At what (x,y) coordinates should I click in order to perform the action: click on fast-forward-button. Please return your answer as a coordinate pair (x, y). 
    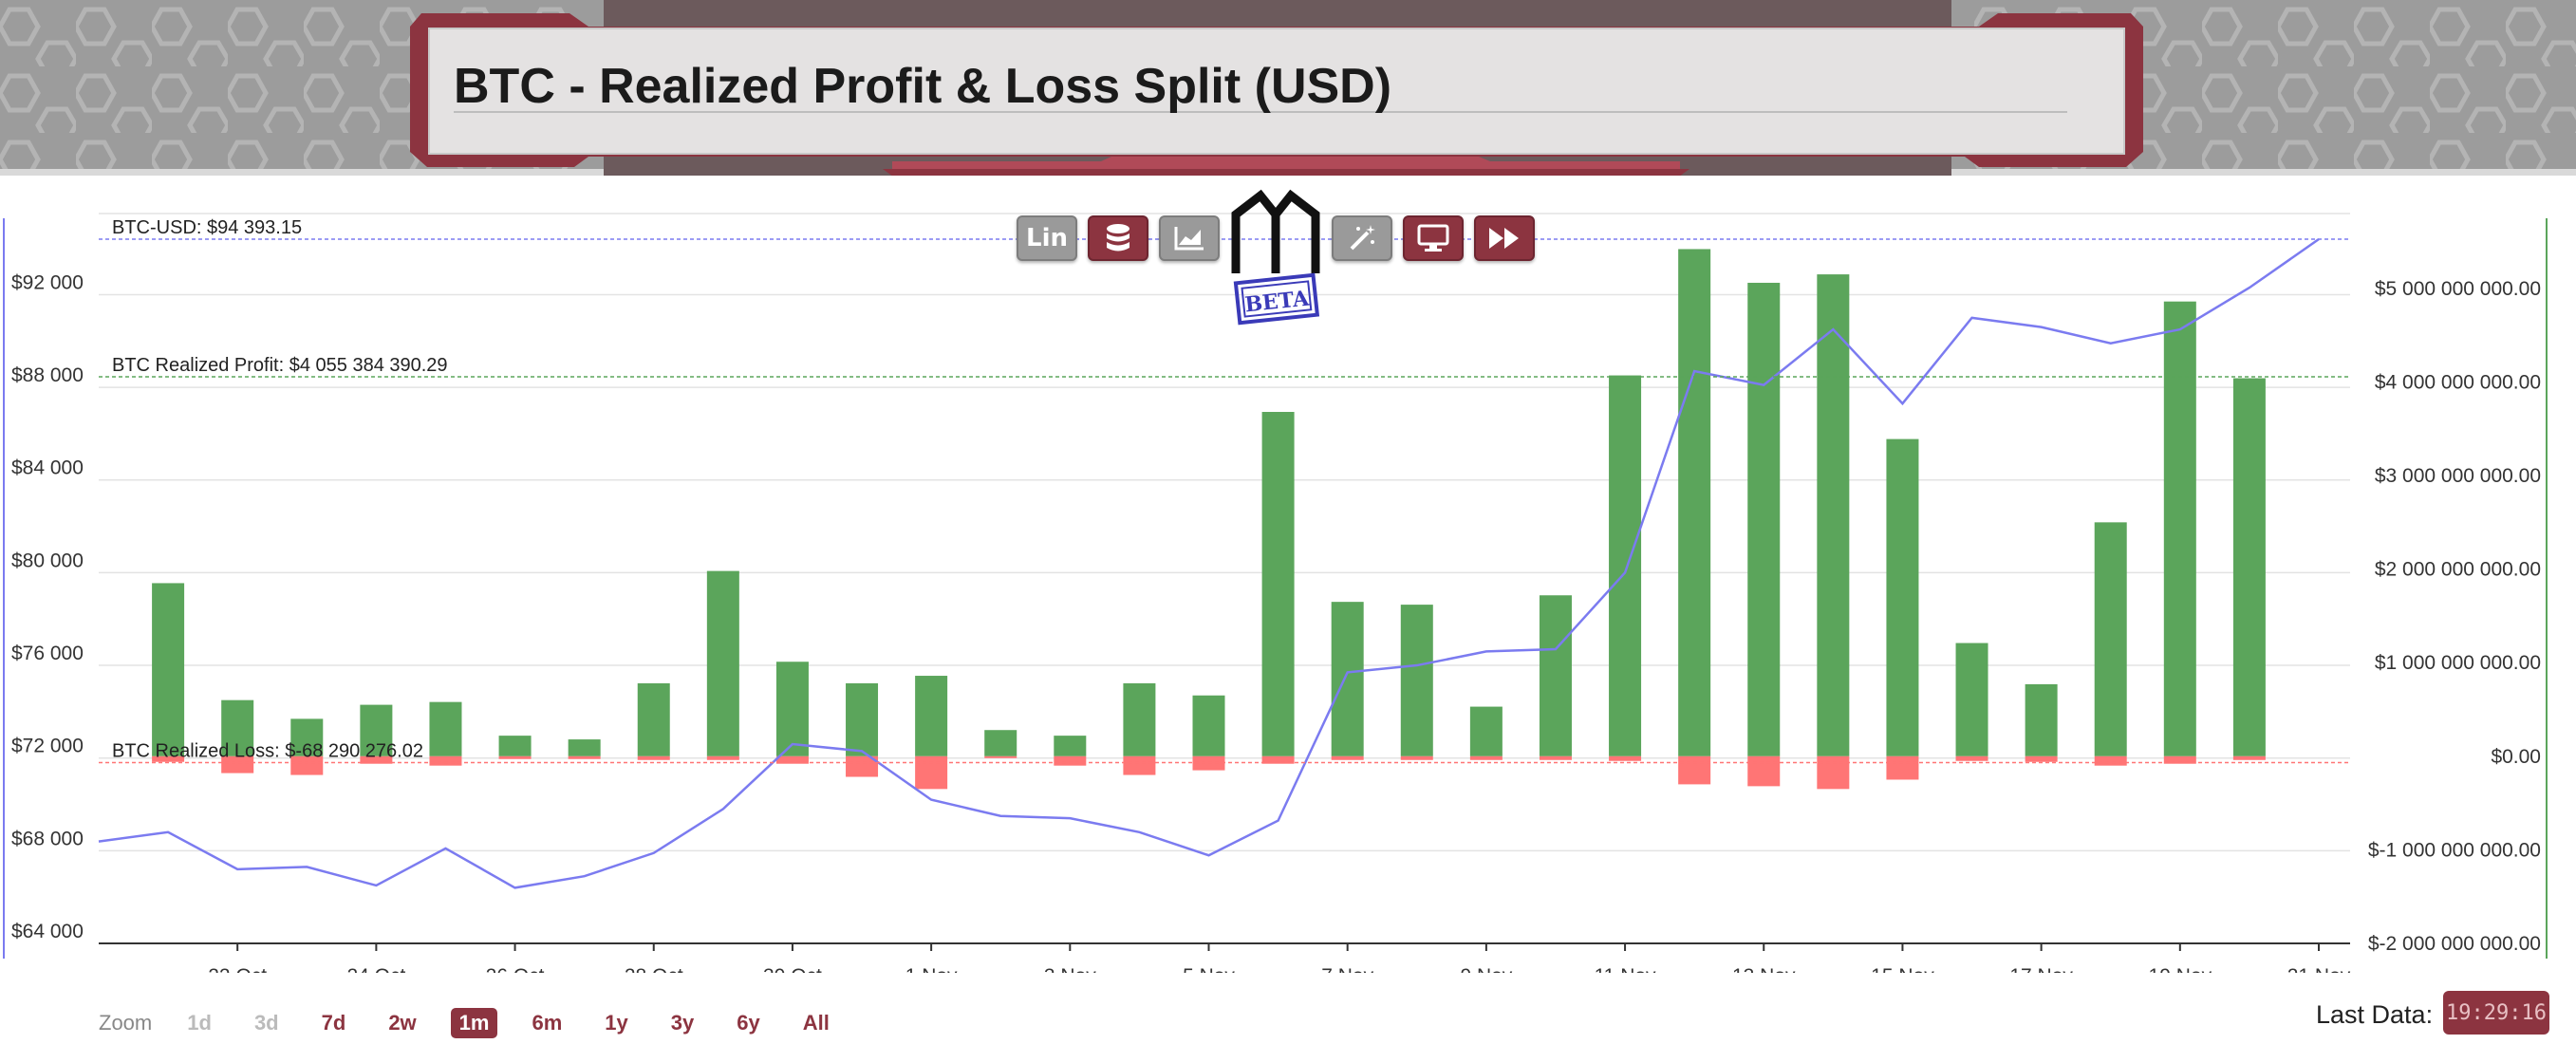
    Looking at the image, I should click on (1504, 238).